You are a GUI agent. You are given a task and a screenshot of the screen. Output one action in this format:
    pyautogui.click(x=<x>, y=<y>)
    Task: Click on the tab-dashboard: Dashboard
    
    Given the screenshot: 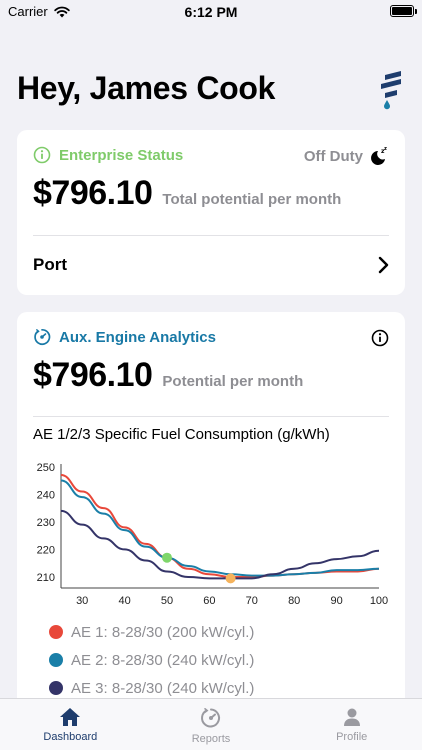 What is the action you would take?
    pyautogui.click(x=70, y=724)
    